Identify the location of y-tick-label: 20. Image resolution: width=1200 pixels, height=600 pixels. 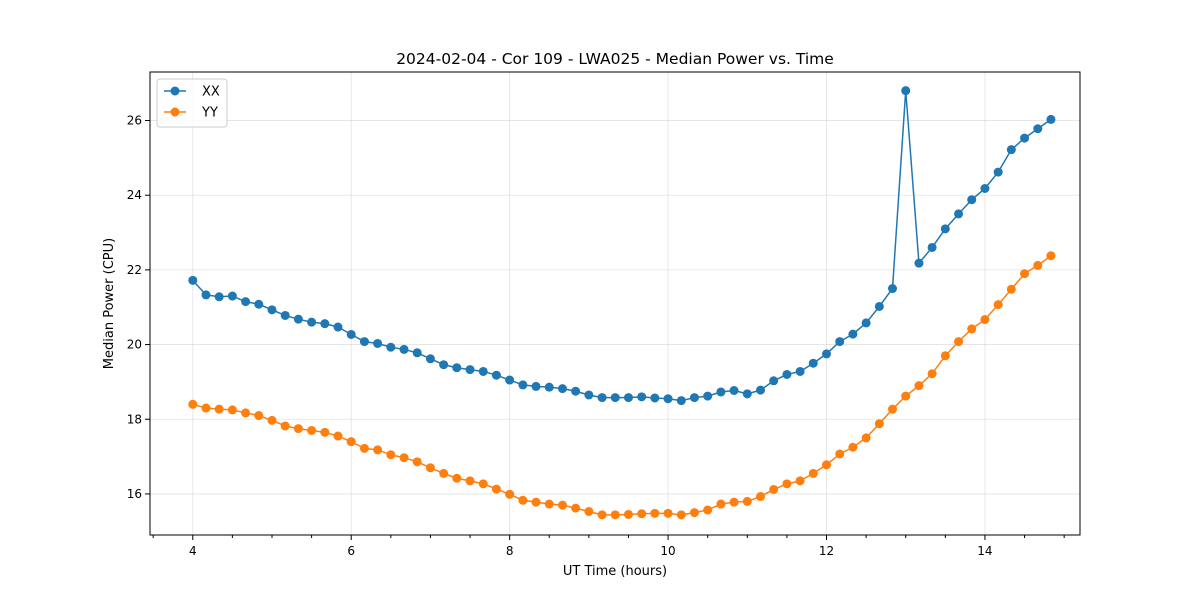
(134, 345).